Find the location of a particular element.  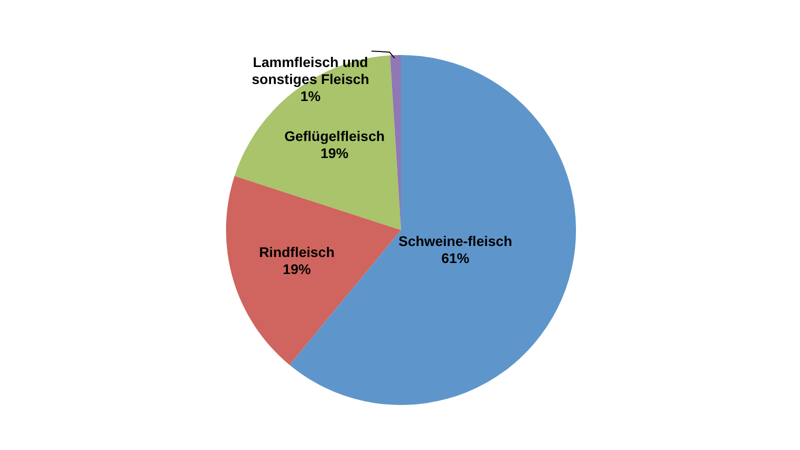

slice-label: Rindfleisch is located at coordinates (297, 252).